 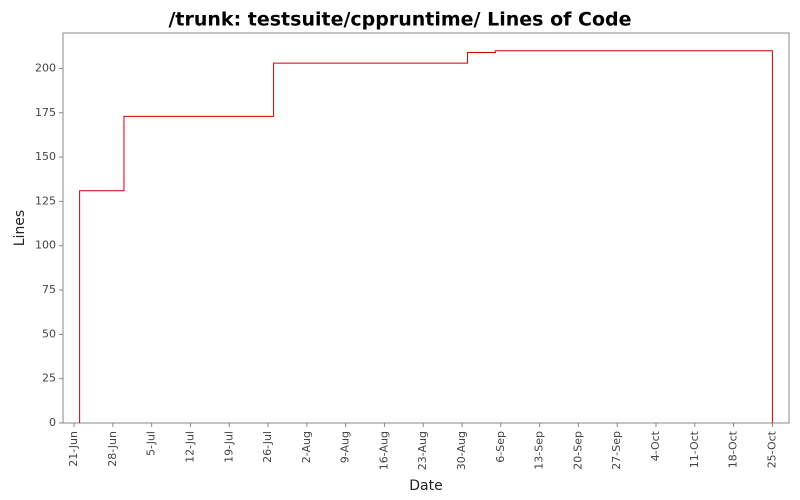 I want to click on x-axis-label: Date, so click(x=425, y=486).